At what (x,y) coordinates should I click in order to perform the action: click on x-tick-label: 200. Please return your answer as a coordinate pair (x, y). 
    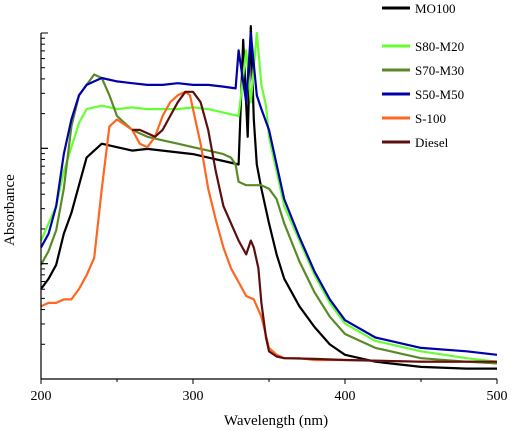
    Looking at the image, I should click on (41, 396).